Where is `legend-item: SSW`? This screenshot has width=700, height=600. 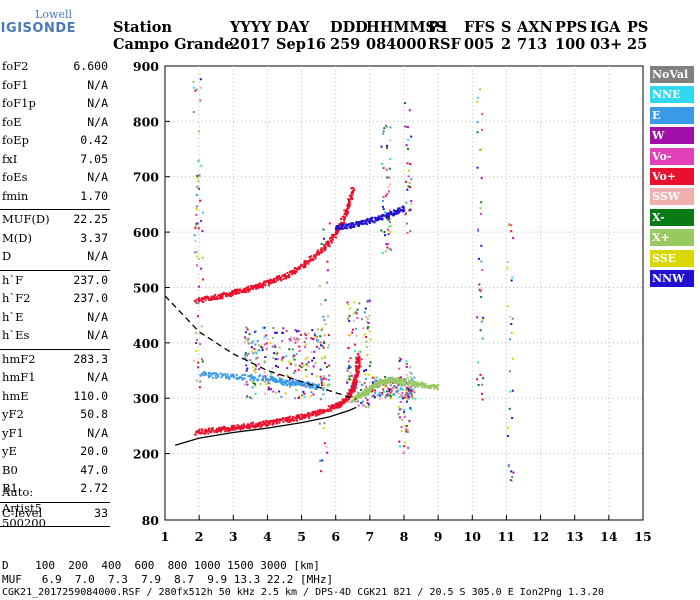
legend-item: SSW is located at coordinates (672, 197).